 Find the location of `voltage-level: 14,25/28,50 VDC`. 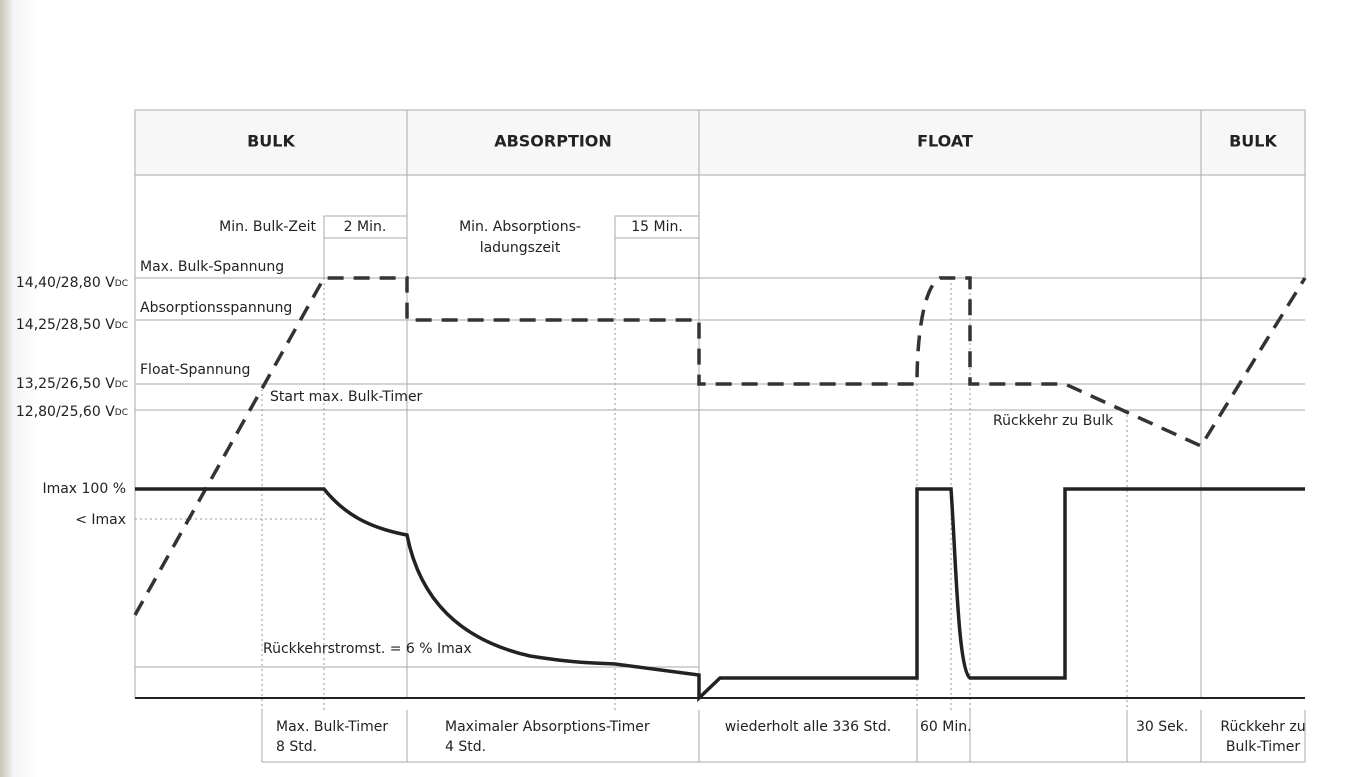

voltage-level: 14,25/28,50 VDC is located at coordinates (72, 325).